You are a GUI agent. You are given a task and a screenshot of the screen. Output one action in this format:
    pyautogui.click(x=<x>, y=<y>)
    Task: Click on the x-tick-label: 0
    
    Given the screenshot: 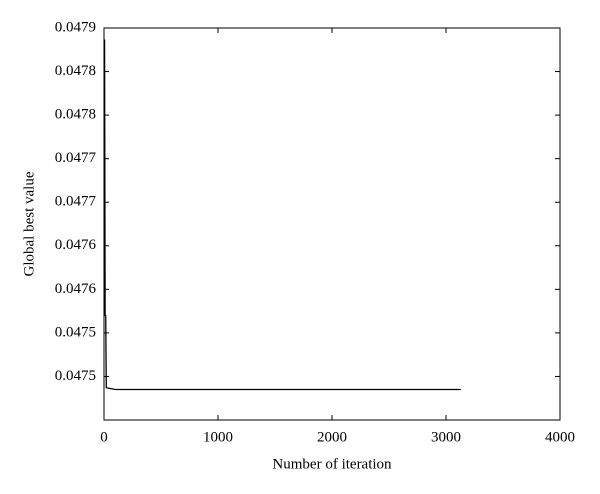 What is the action you would take?
    pyautogui.click(x=104, y=437)
    